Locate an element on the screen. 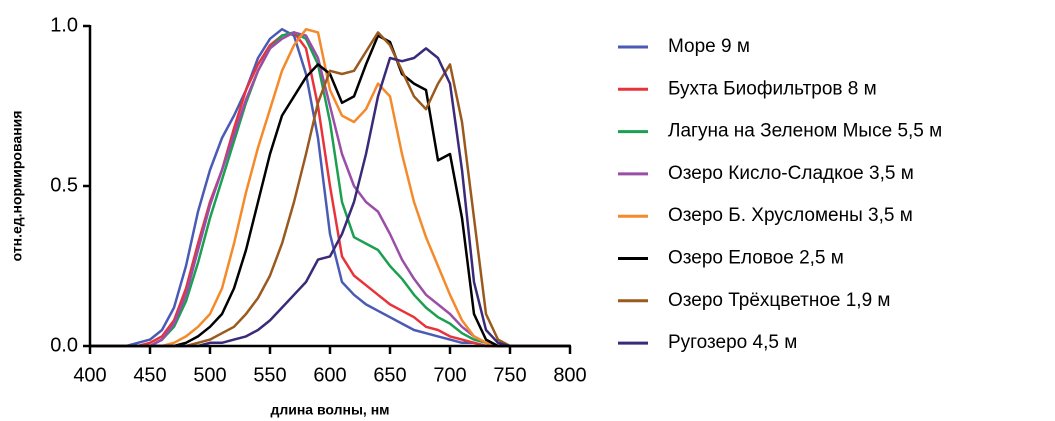 This screenshot has width=1055, height=421. y-tick-label: 0.0 is located at coordinates (64, 345).